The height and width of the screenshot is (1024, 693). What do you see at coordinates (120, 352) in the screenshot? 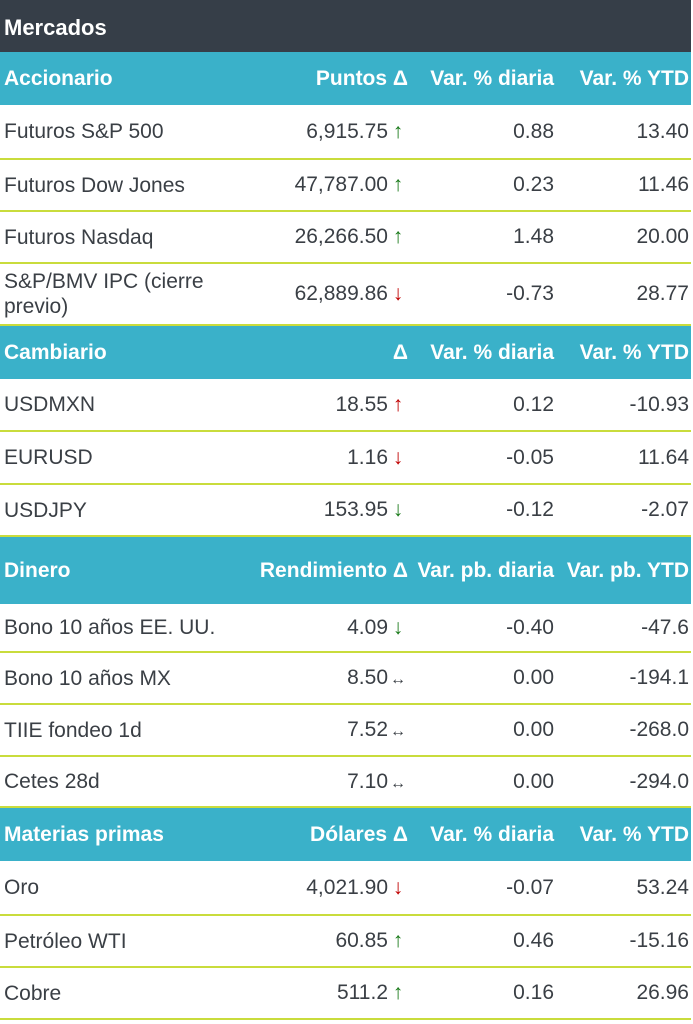
I see `section-name: Cambiario` at bounding box center [120, 352].